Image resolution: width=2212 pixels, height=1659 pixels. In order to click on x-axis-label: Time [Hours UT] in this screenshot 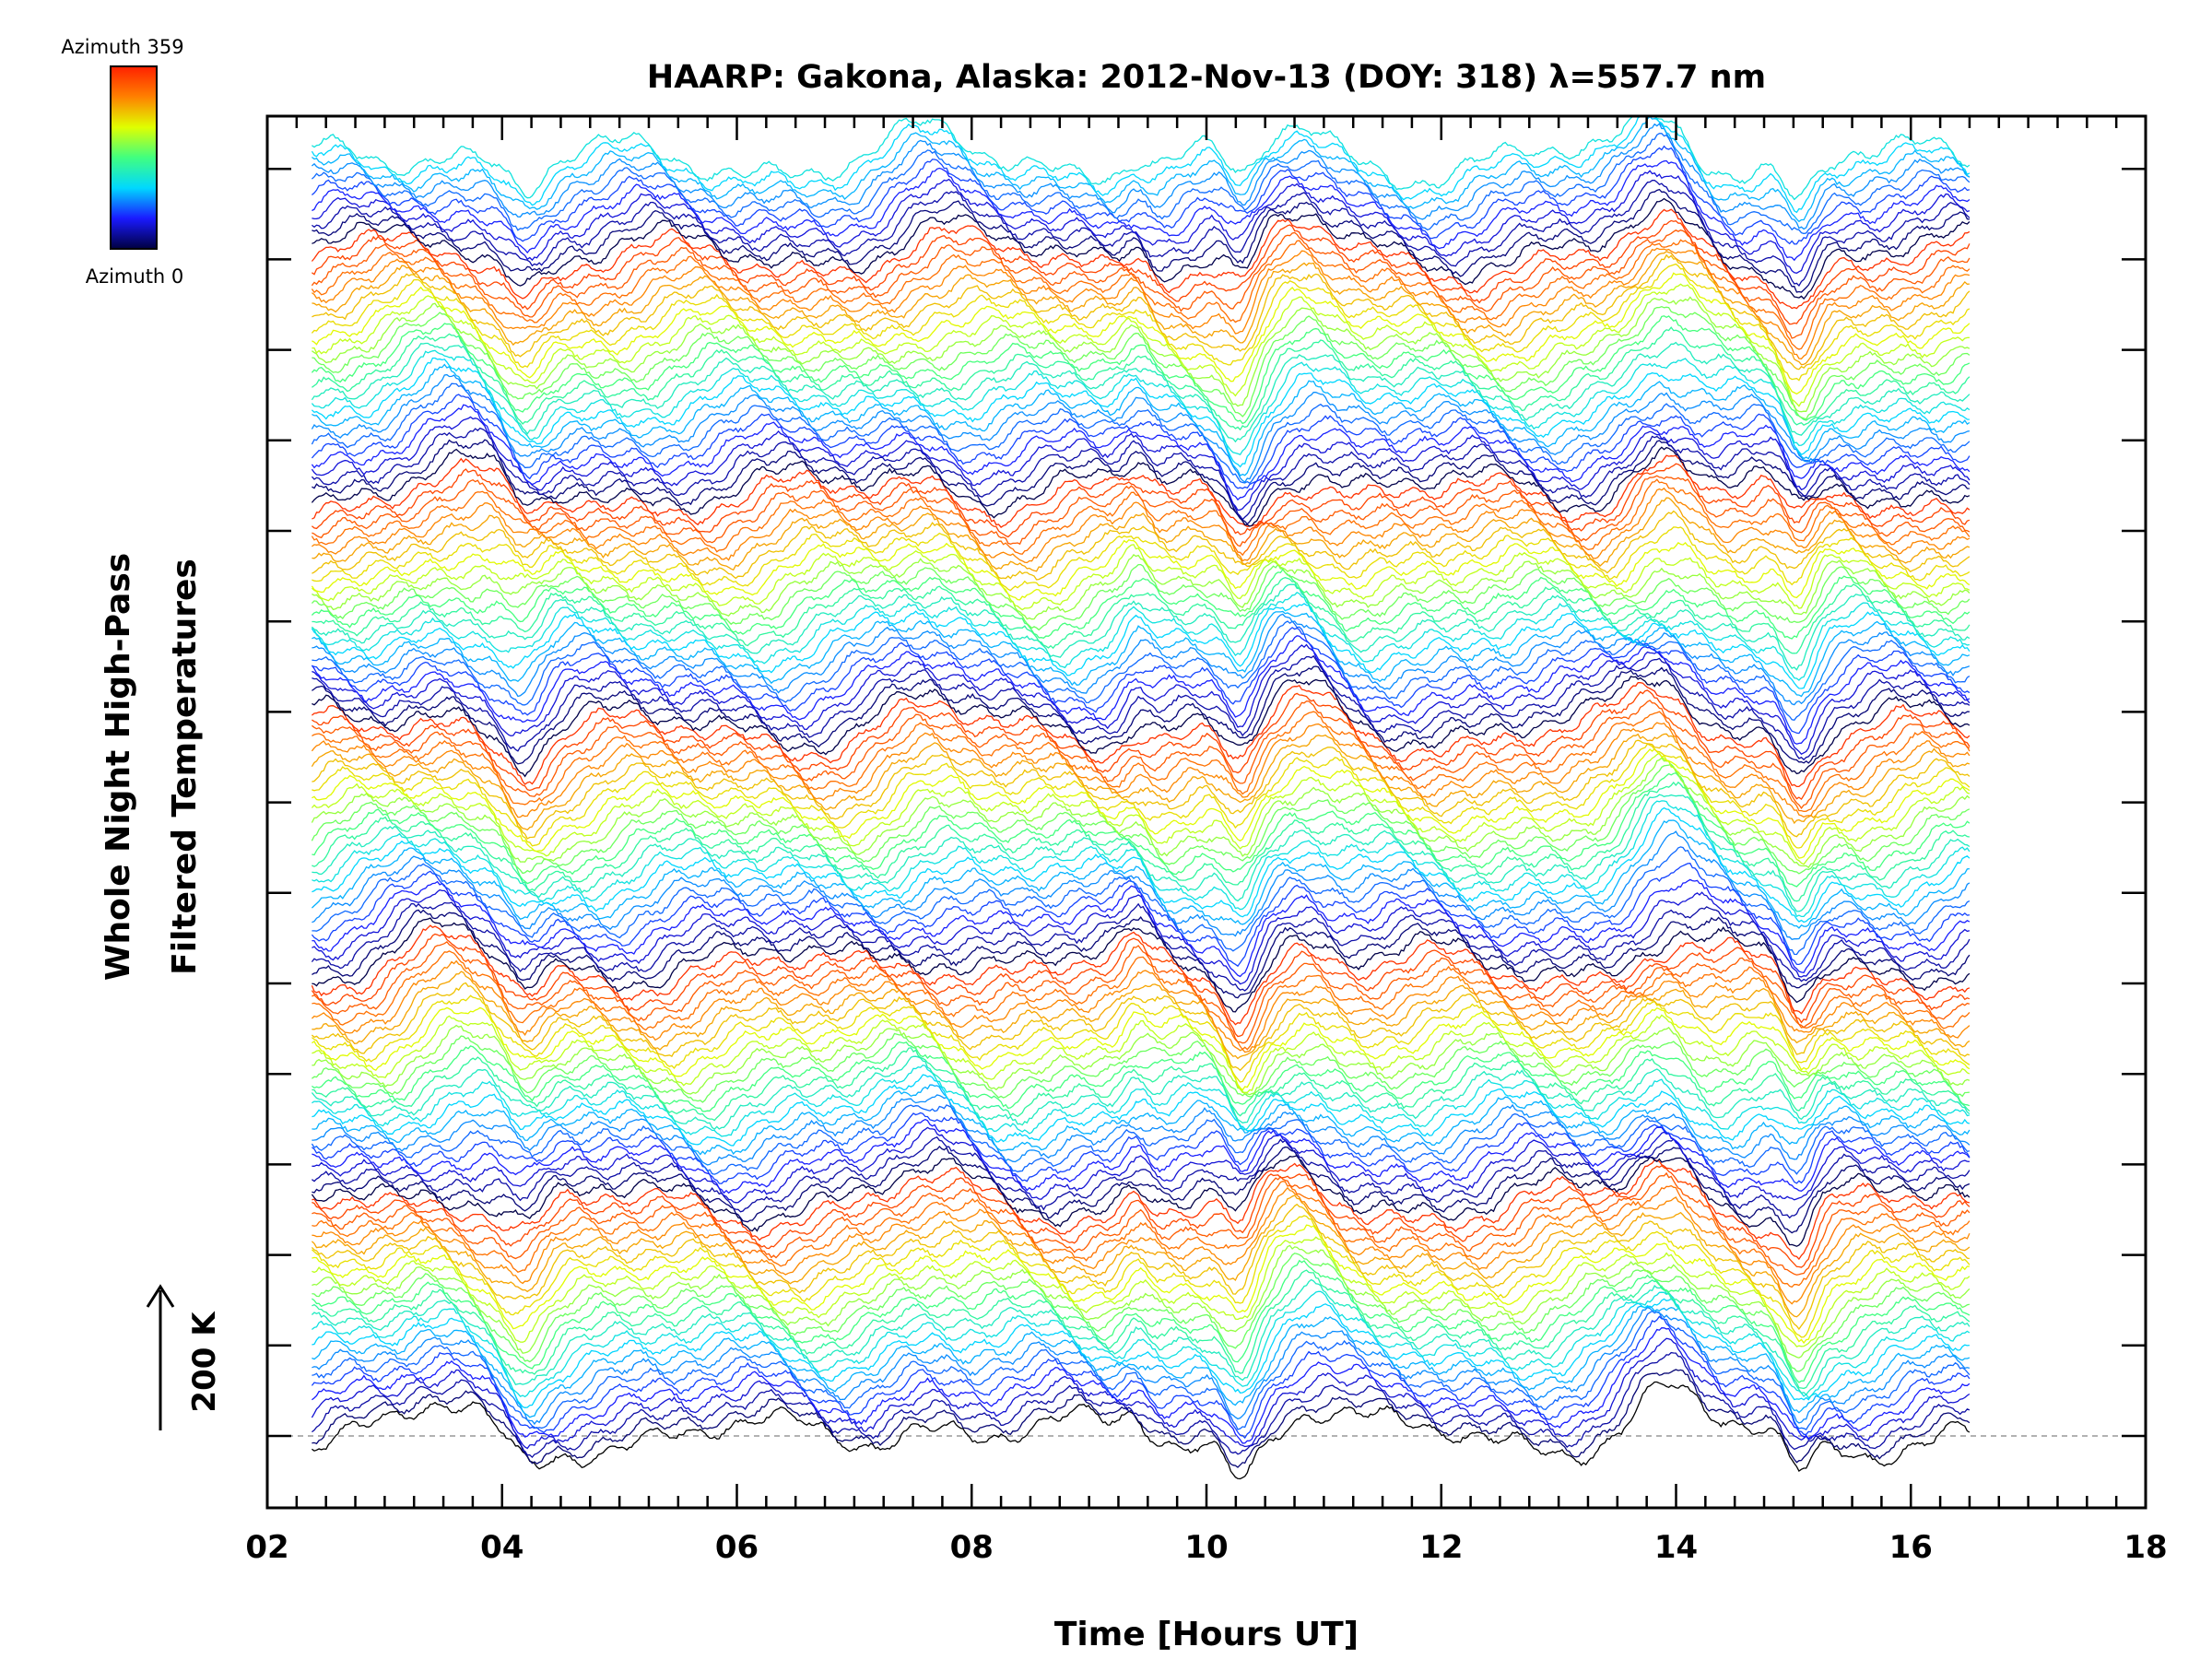, I will do `click(1206, 1634)`.